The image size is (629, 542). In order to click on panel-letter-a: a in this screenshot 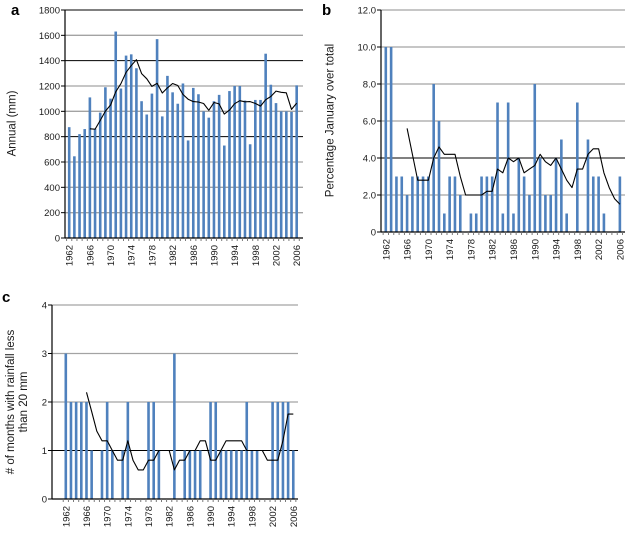, I will do `click(15, 10)`.